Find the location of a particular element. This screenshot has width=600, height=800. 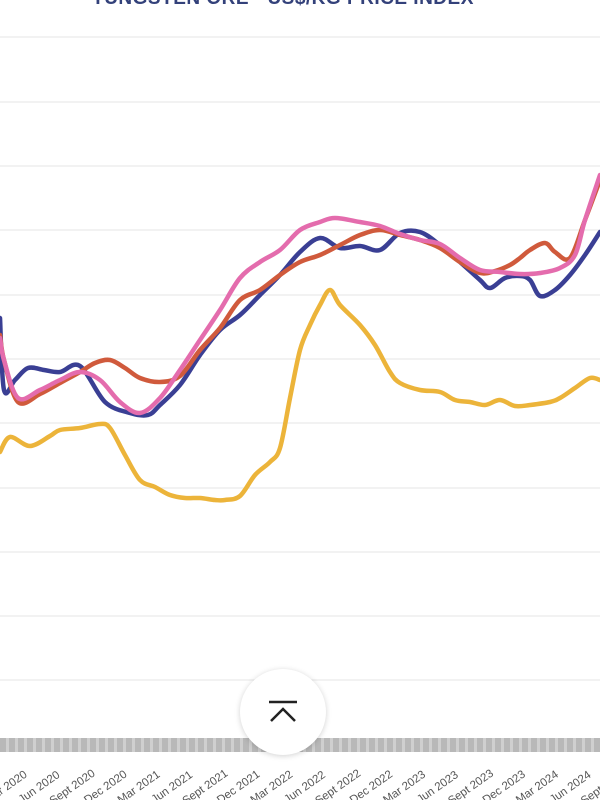

chevron-up-icon is located at coordinates (283, 711).